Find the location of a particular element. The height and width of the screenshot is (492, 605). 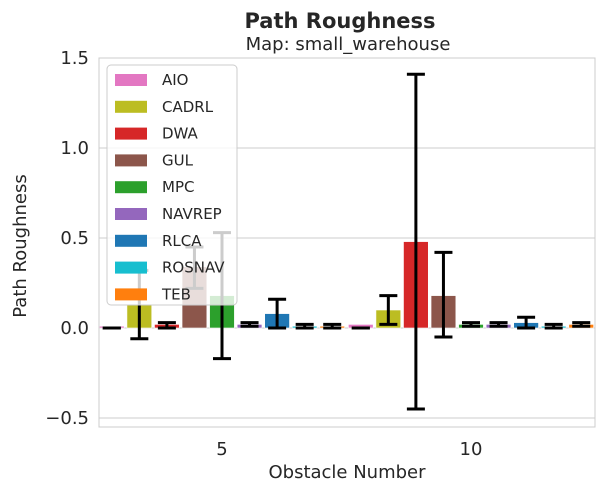

legend-swatch-mpc is located at coordinates (131, 187).